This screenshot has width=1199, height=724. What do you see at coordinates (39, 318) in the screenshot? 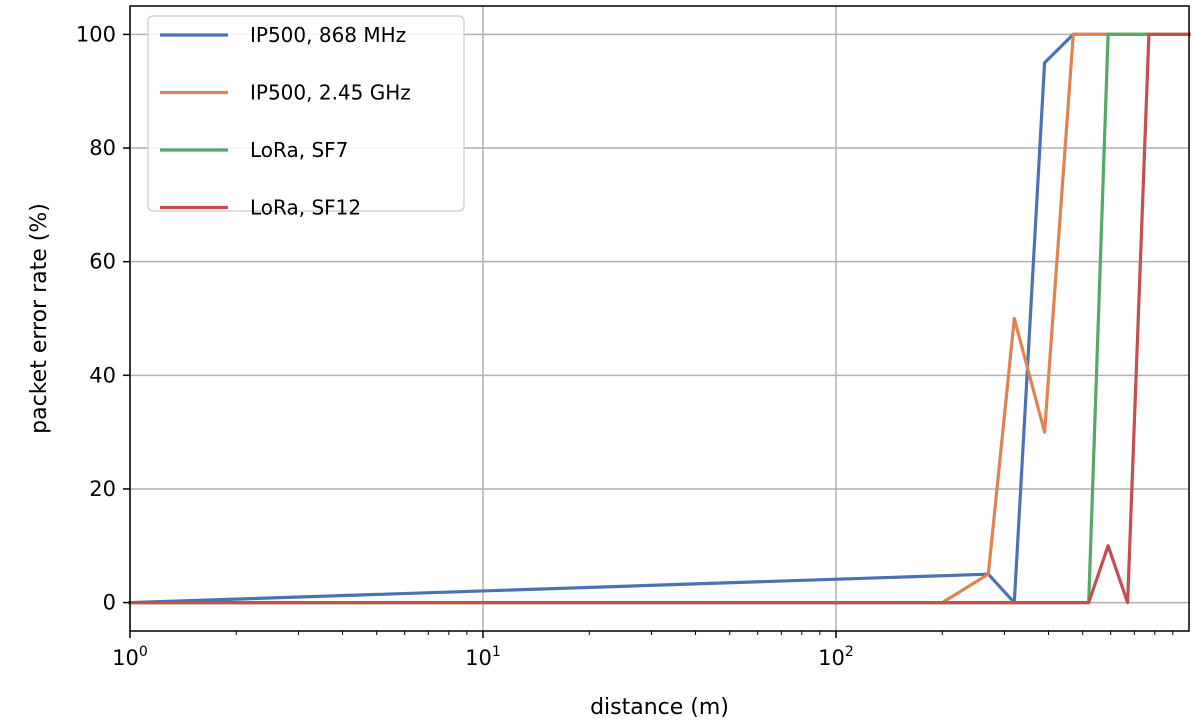
I see `y-axis-label: packet error rate (%)` at bounding box center [39, 318].